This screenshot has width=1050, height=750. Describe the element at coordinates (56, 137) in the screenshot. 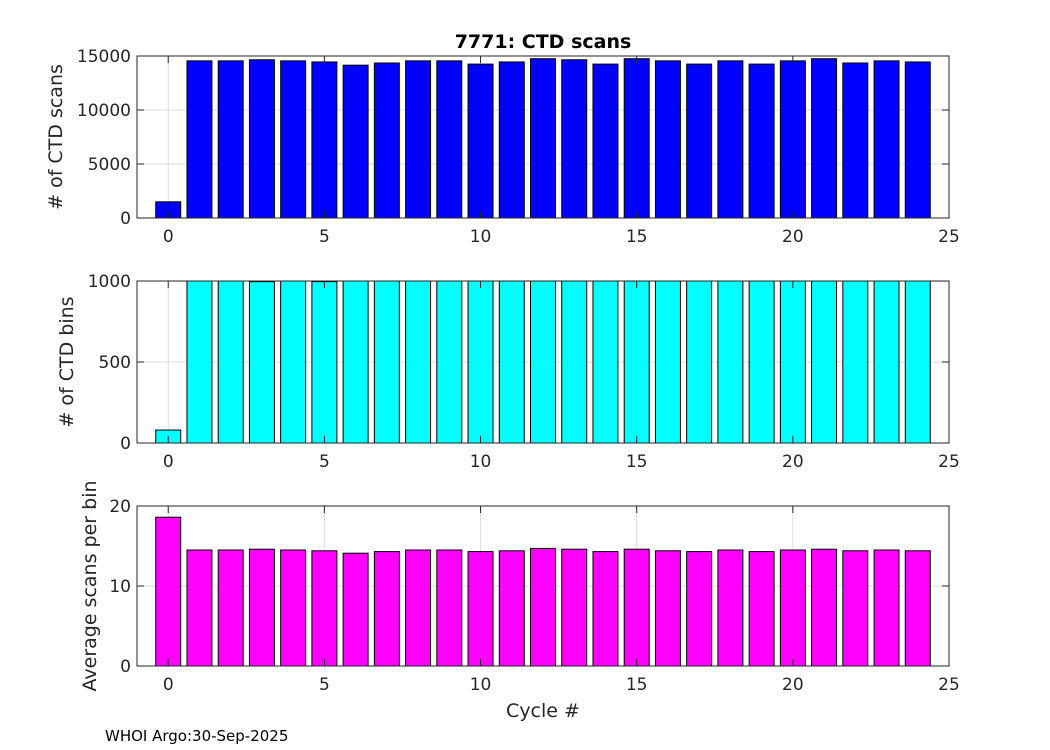

I see `y-axis-label: # of CTD scans` at that location.